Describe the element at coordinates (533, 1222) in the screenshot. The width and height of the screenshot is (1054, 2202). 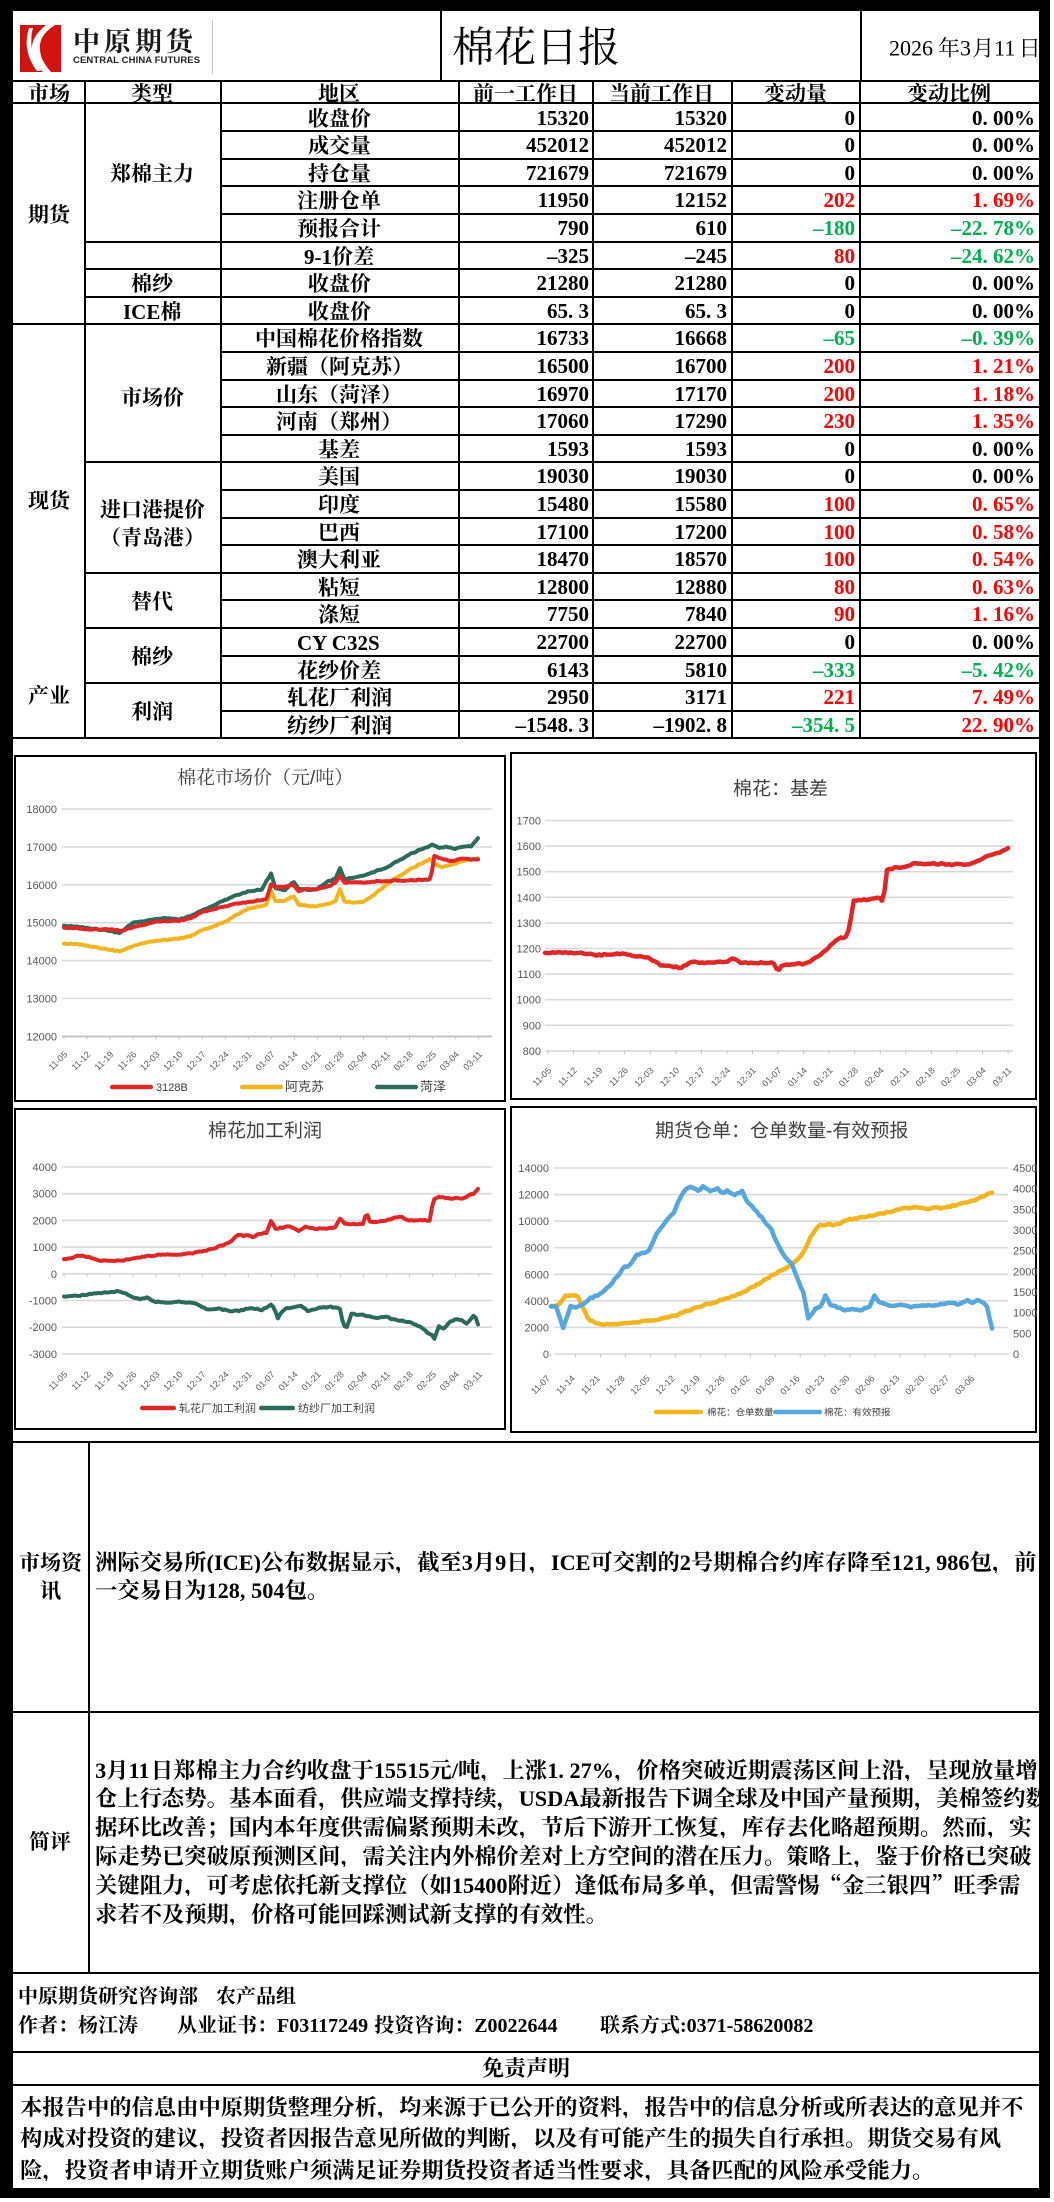
I see `svg-text: 10000` at that location.